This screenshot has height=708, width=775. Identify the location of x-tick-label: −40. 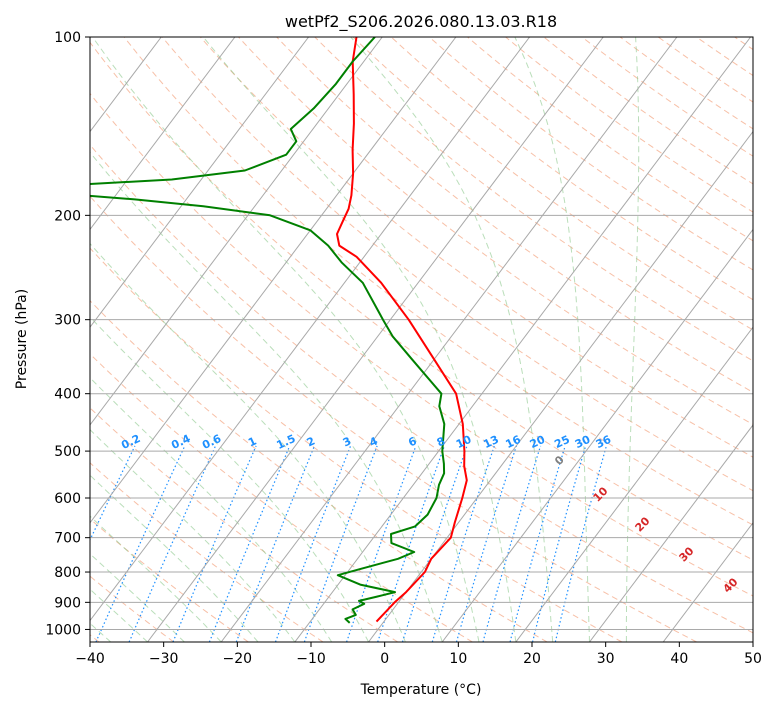
(90, 659).